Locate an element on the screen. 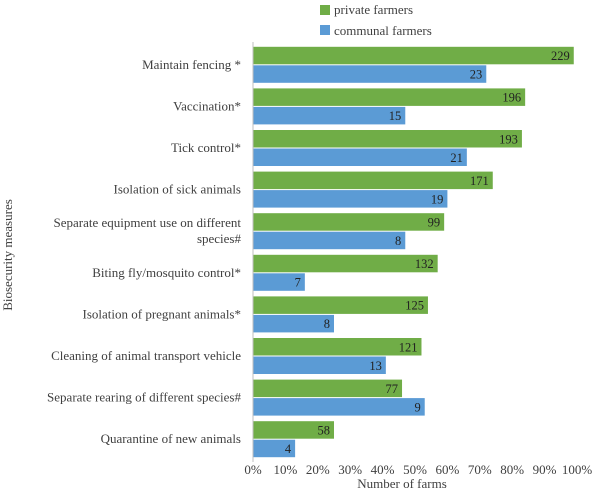  data-label: 196 is located at coordinates (511, 98).